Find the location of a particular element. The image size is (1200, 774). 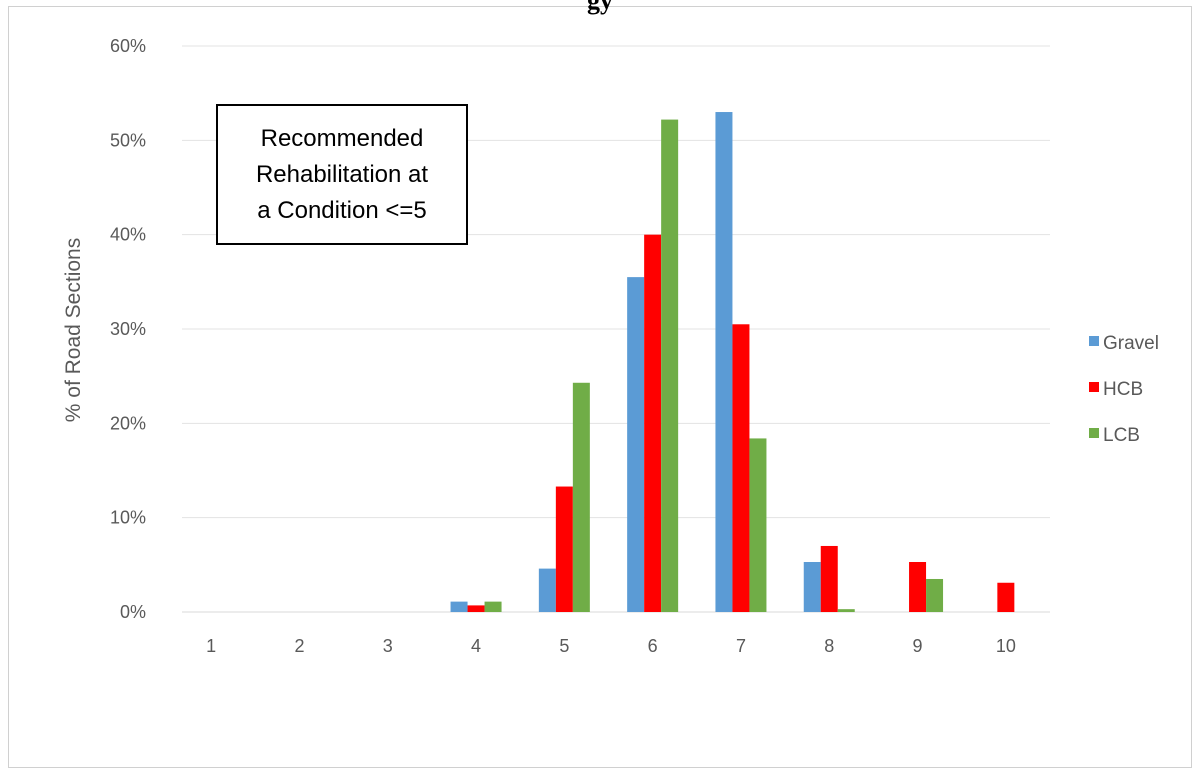

annotation-line: a Condition <=5 is located at coordinates (342, 210).